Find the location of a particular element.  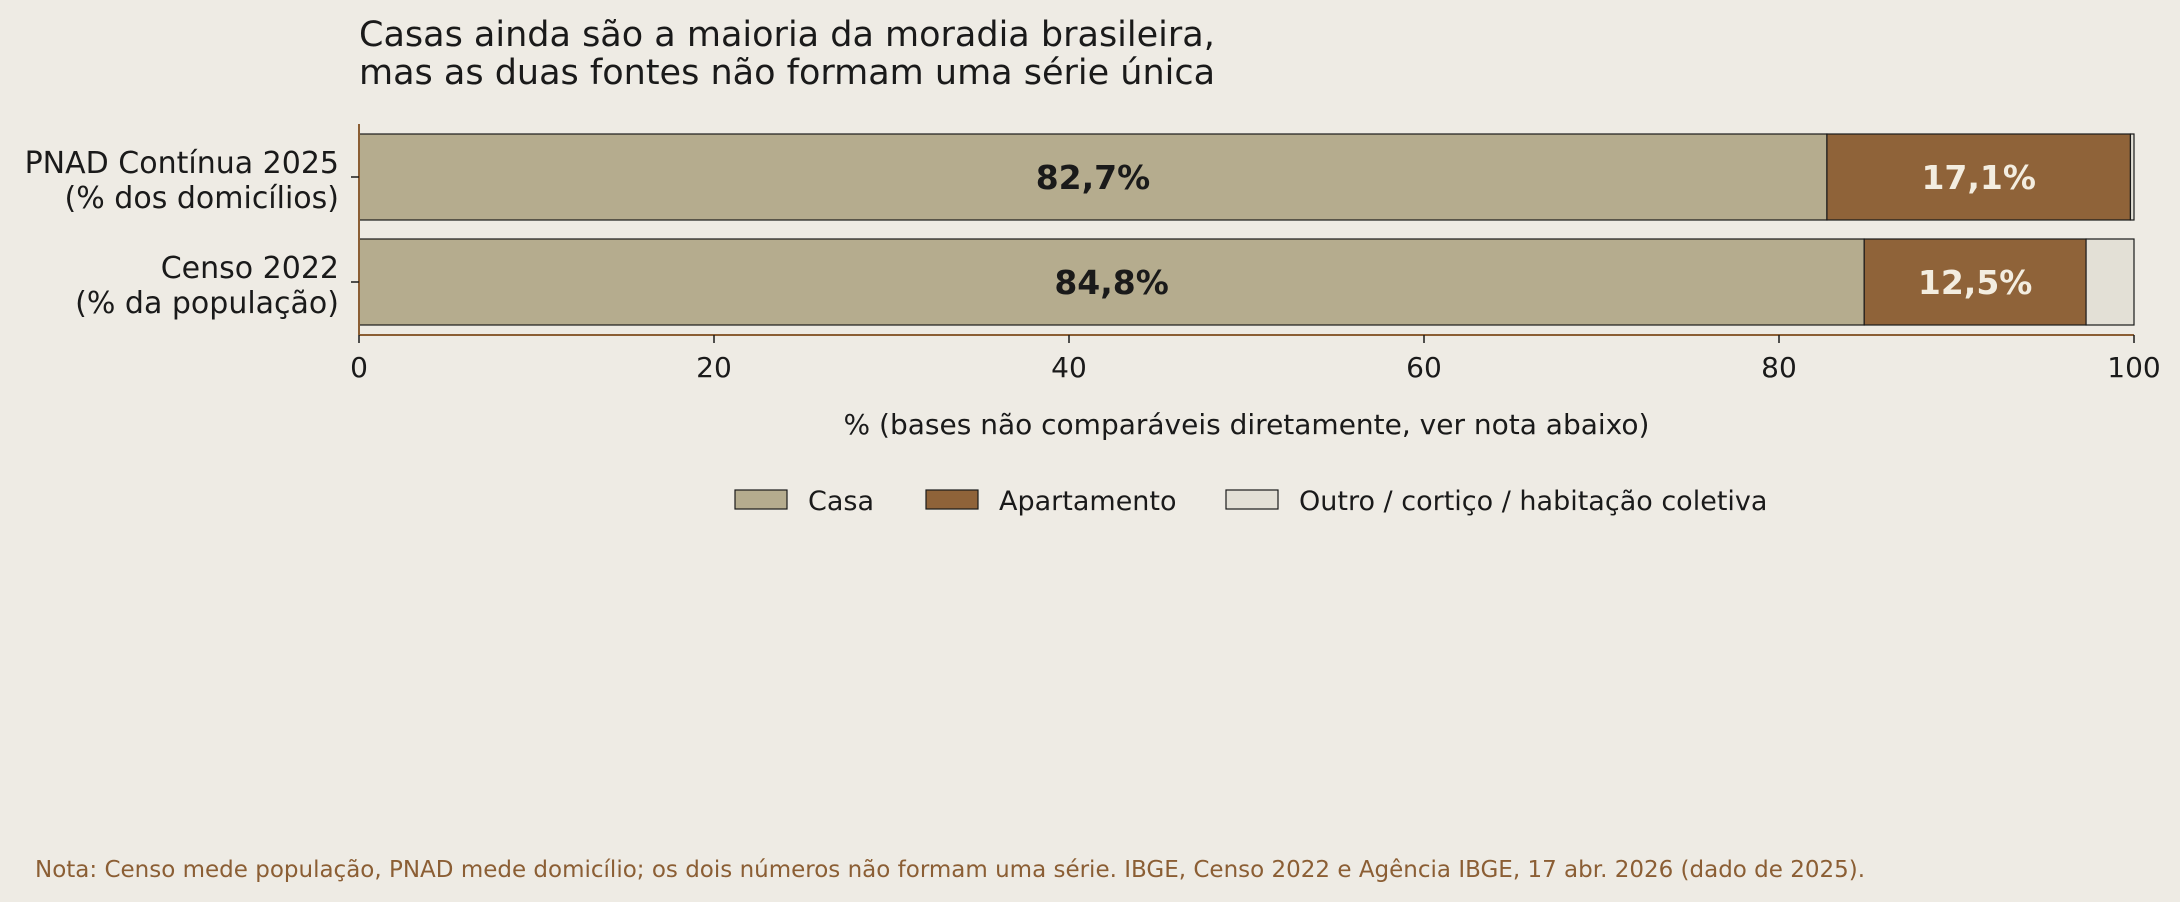

x-tick-label: 60 is located at coordinates (1424, 367).